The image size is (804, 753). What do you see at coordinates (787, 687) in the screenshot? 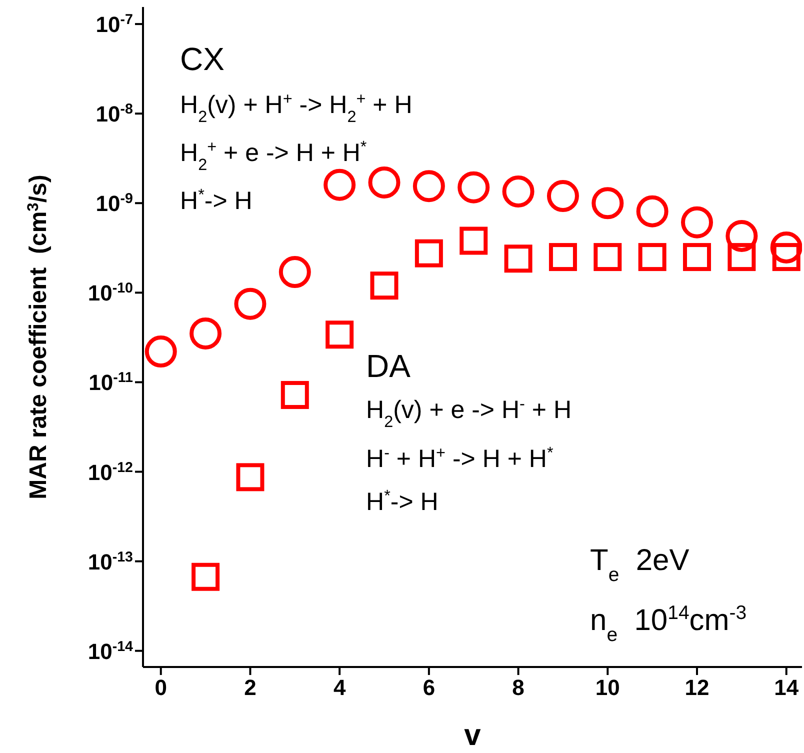
I see `x-tick-label: 14` at bounding box center [787, 687].